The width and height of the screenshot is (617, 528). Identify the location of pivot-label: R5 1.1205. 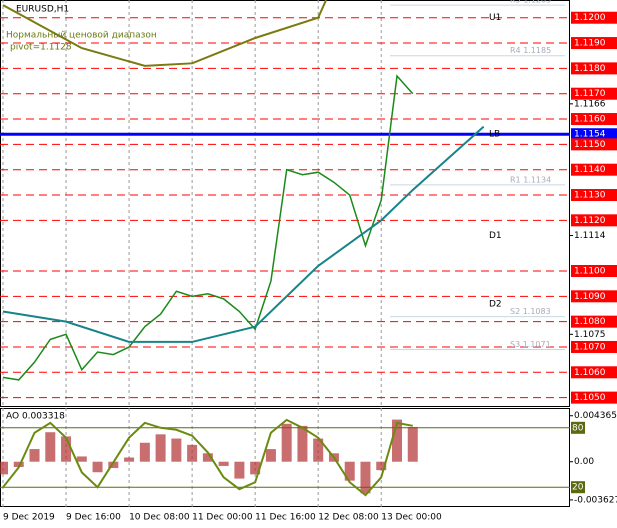
(530, 2).